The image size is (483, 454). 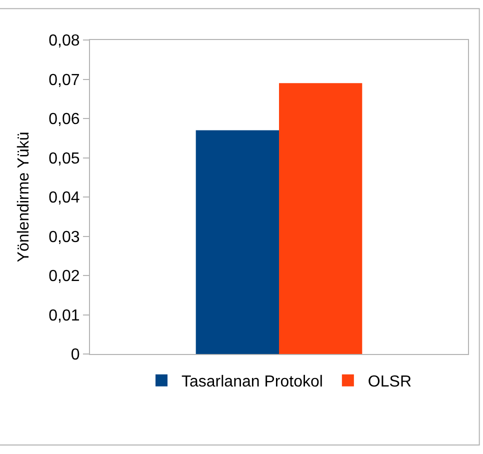 I want to click on y-tick-label: 0, so click(x=75, y=355).